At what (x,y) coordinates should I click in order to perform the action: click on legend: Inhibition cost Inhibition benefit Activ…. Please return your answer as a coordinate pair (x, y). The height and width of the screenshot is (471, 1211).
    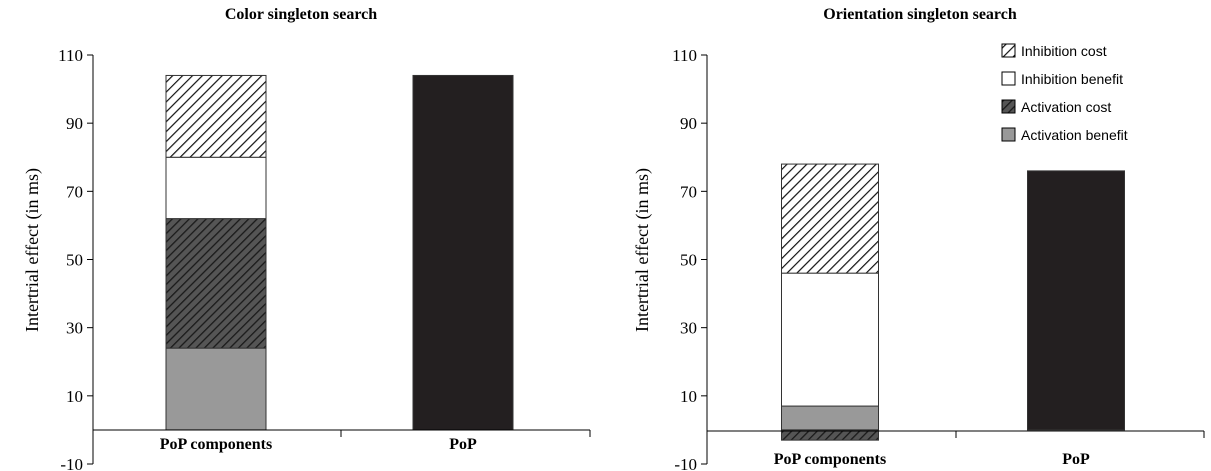
    Looking at the image, I should click on (1064, 93).